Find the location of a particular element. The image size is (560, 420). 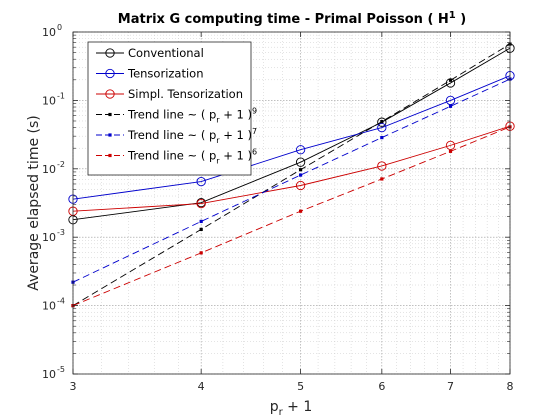

legend-entry-5: Trend line ~ ( pr + 1 )6 is located at coordinates (176, 157).